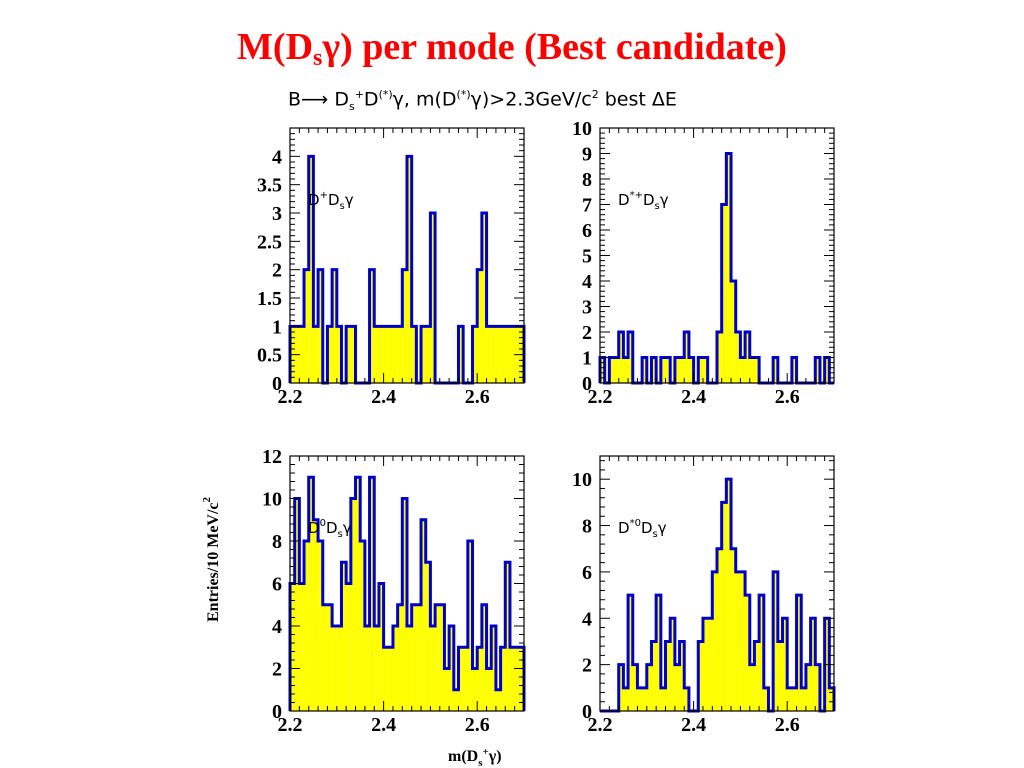  I want to click on figure-title: B⟶ Ds+D(*)γ, m(D(*)γ)>2.3GeV/c2 best ΔE, so click(482, 100).